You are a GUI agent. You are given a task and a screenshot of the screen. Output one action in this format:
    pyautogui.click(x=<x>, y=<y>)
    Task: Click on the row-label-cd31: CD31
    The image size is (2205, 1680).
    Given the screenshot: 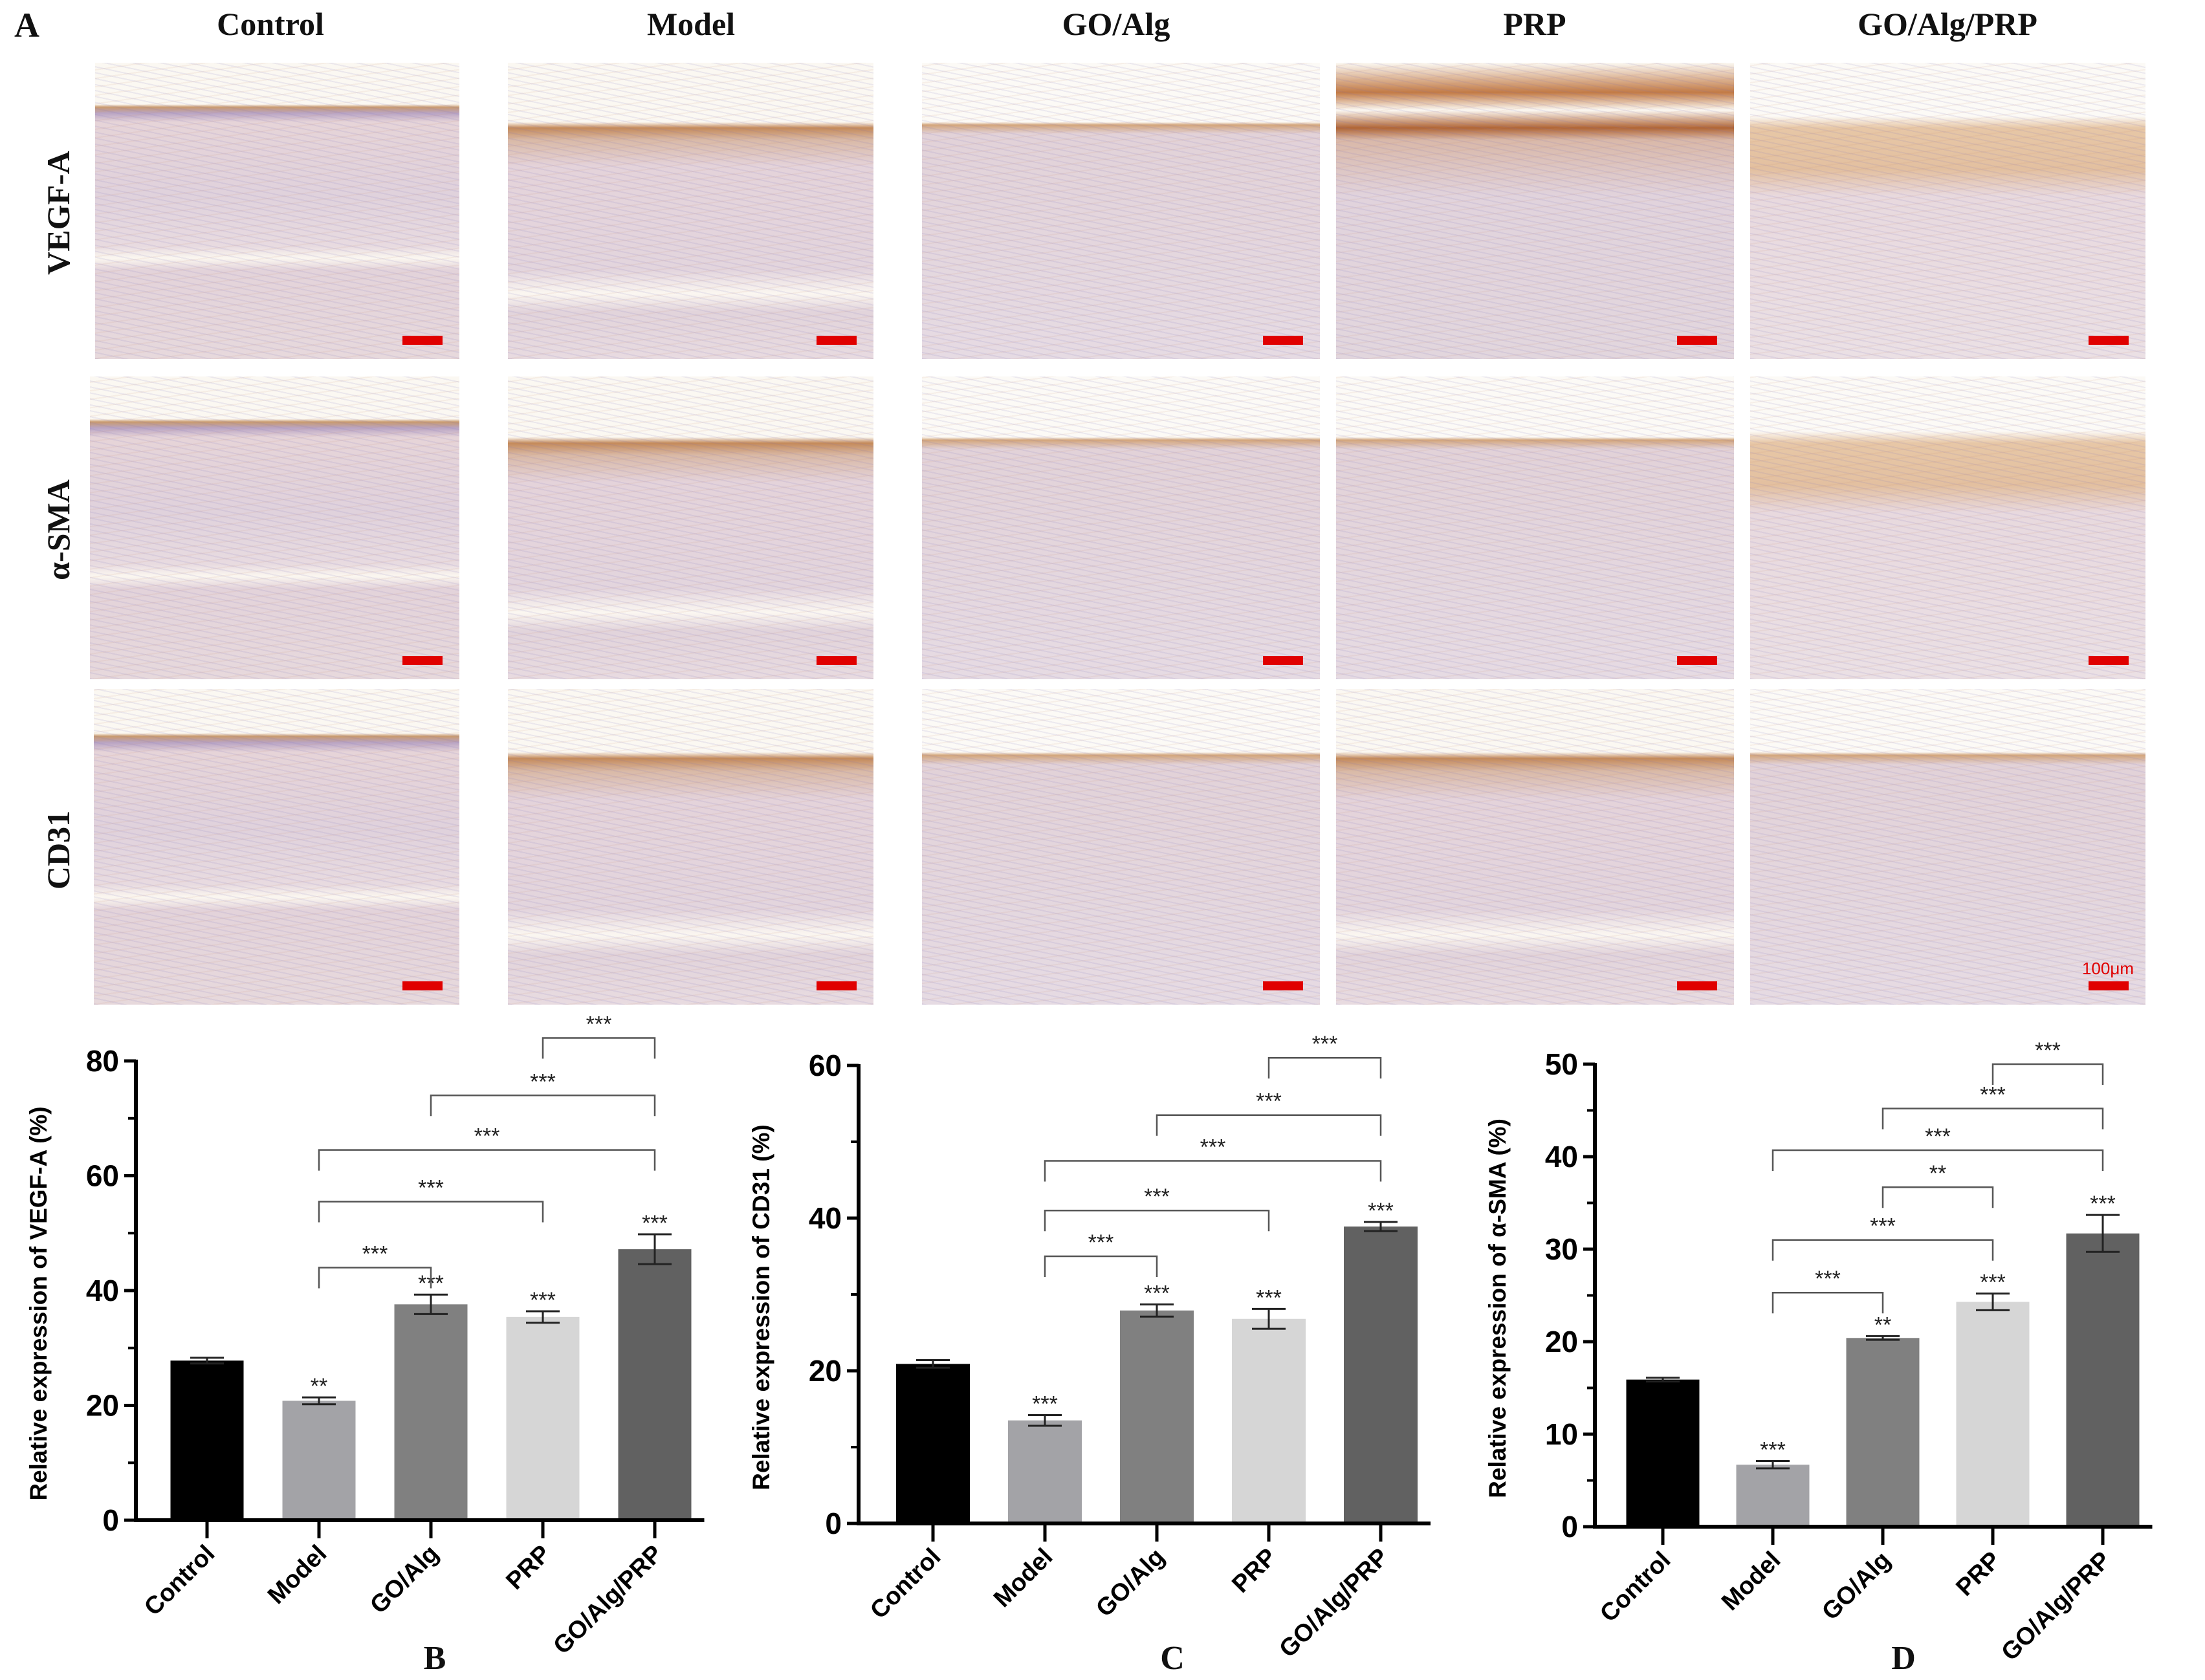 What is the action you would take?
    pyautogui.click(x=58, y=850)
    